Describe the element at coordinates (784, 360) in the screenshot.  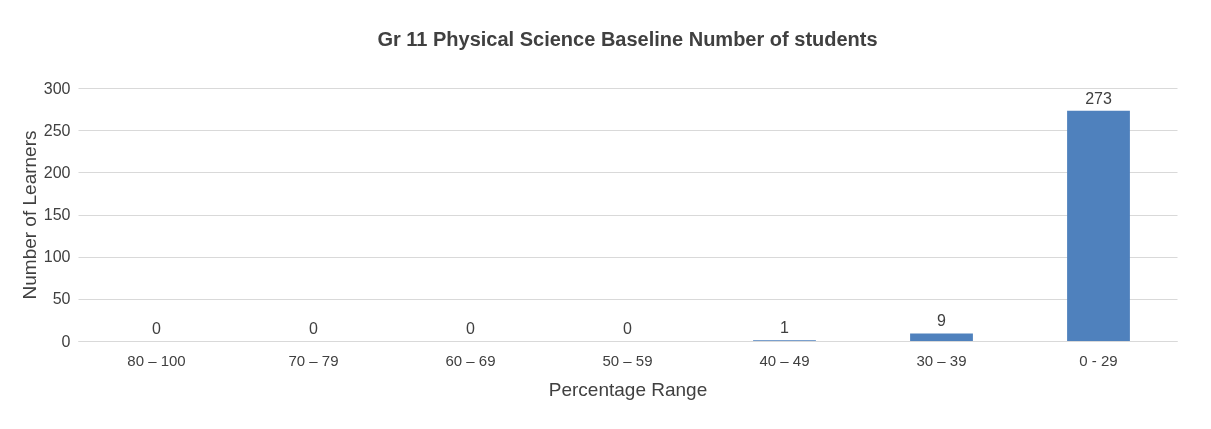
I see `x-tick-label: 40 – 49` at that location.